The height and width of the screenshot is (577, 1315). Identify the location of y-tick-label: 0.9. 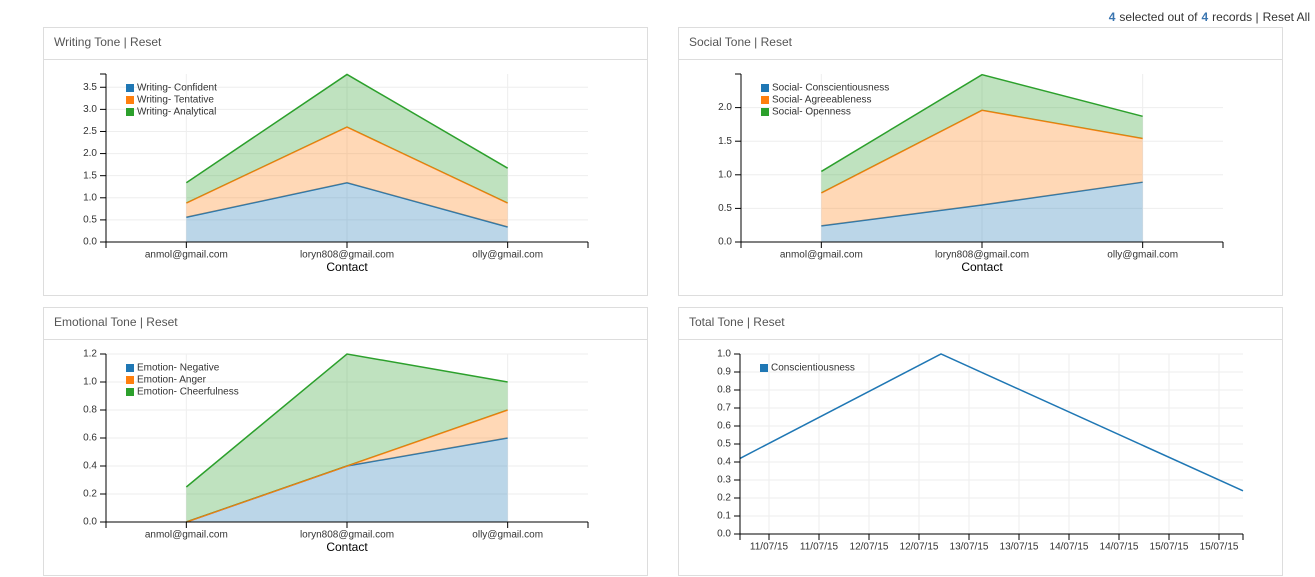
(724, 372).